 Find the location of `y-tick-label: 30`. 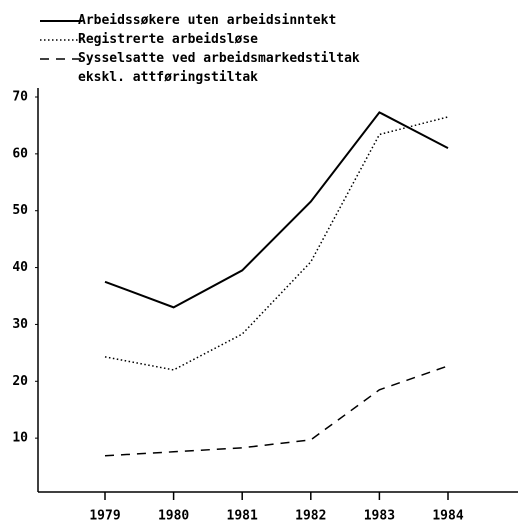

y-tick-label: 30 is located at coordinates (20, 324).